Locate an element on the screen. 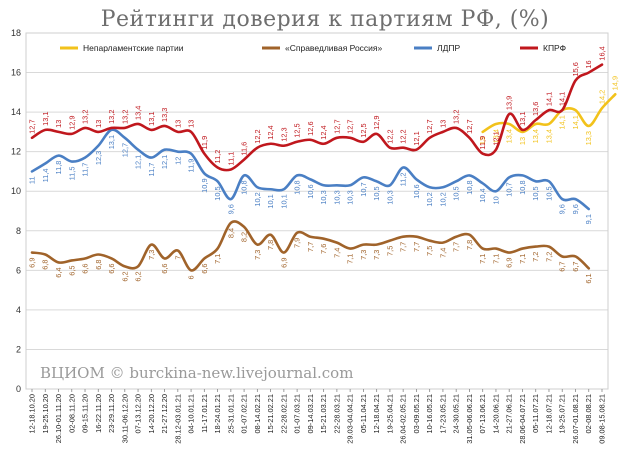 This screenshot has width=620, height=471. data-label-kprf: 12,9 is located at coordinates (71, 122).